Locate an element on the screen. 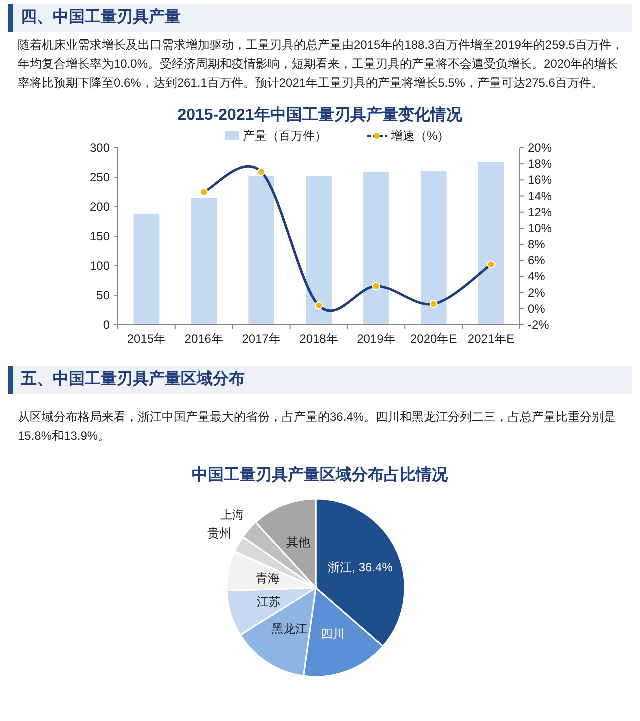 Image resolution: width=640 pixels, height=721 pixels. slice-label: 其他 is located at coordinates (298, 542).